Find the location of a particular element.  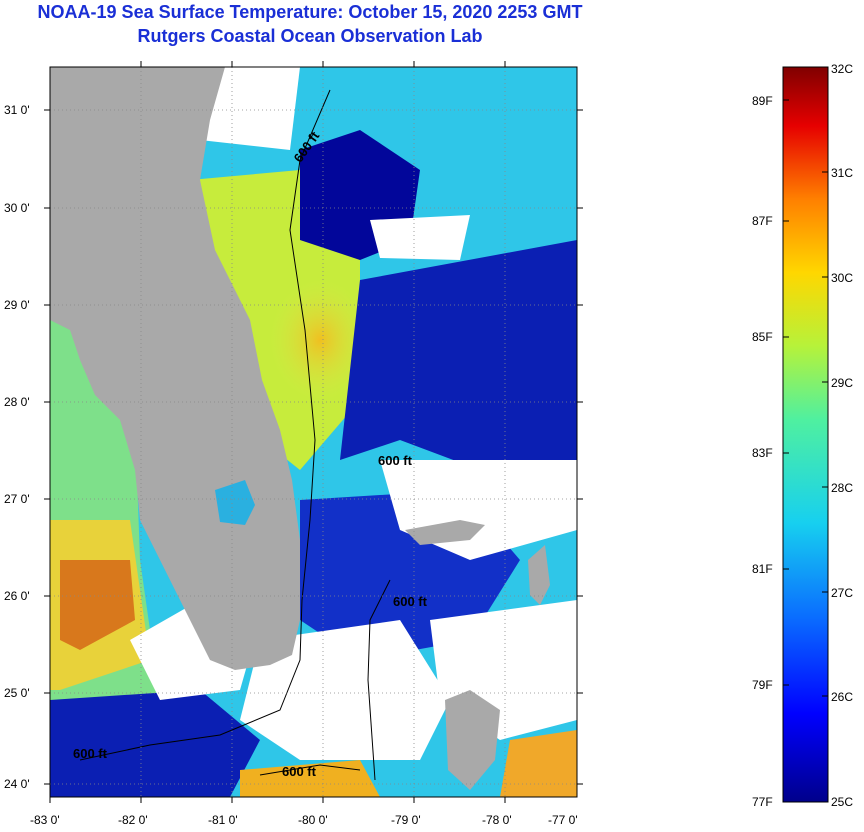

lake-okeechobee is located at coordinates (235, 502).